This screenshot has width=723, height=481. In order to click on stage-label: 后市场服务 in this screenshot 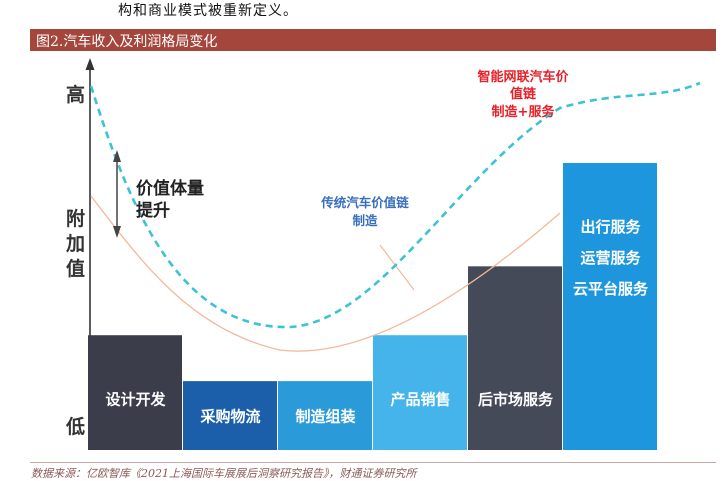, I will do `click(516, 400)`.